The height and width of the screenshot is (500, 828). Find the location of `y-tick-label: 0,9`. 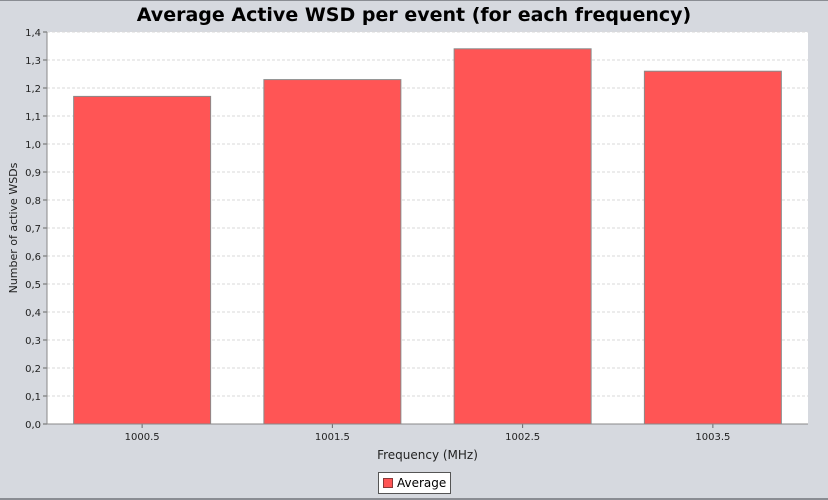

y-tick-label: 0,9 is located at coordinates (33, 173).